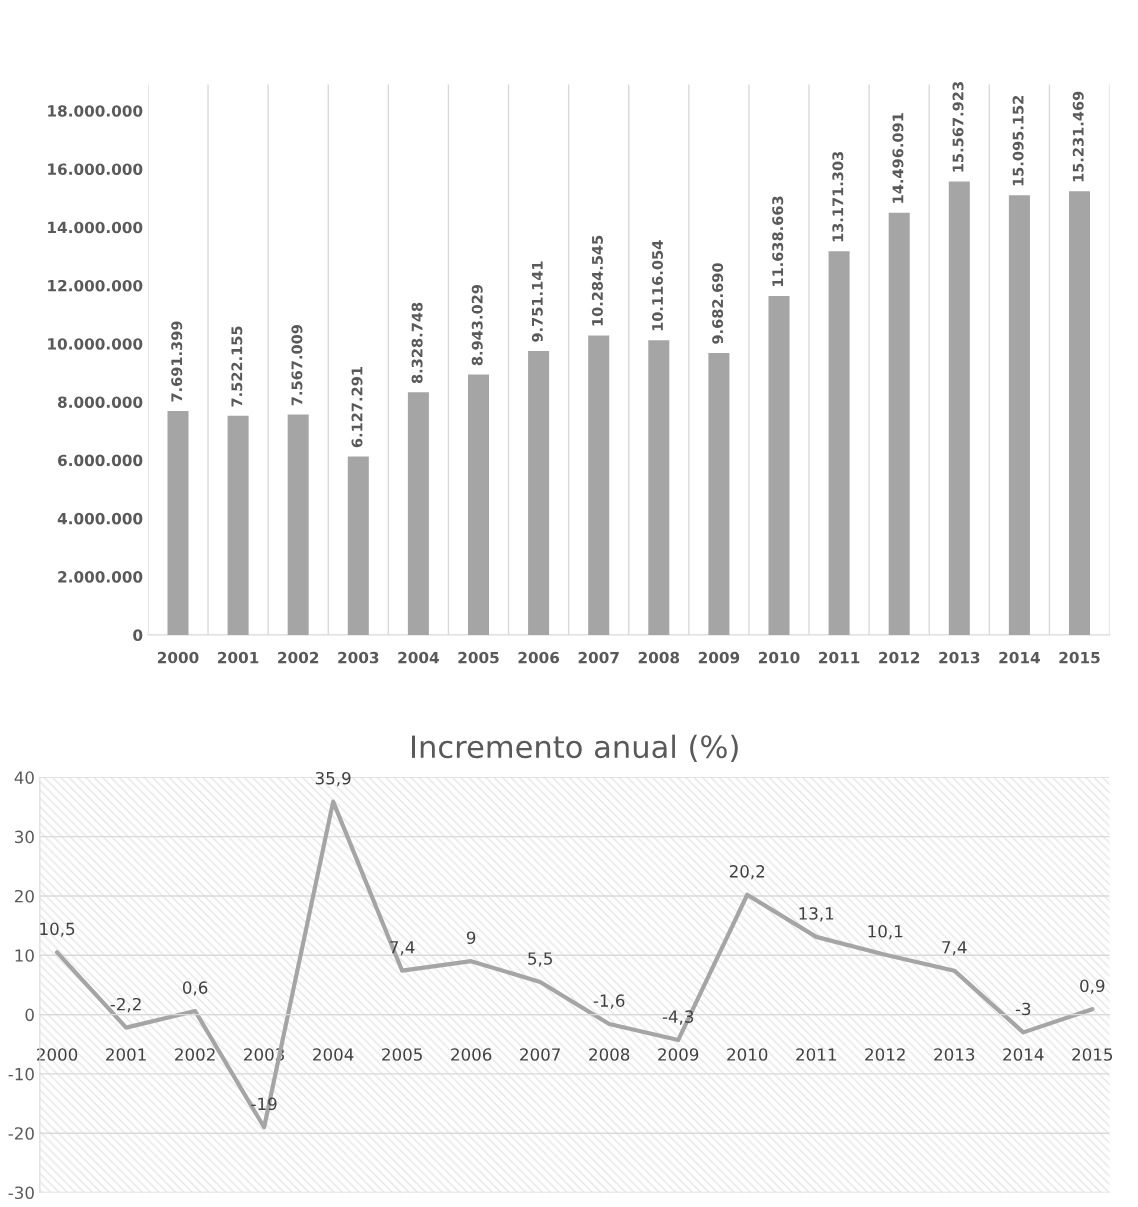 This screenshot has width=1138, height=1207. Describe the element at coordinates (264, 1104) in the screenshot. I see `data-label: -19` at that location.